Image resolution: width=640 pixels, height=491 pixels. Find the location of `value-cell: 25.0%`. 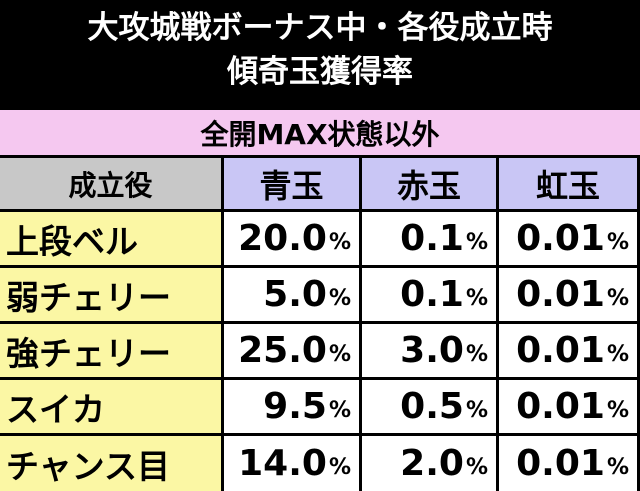

value-cell: 25.0% is located at coordinates (291, 350).